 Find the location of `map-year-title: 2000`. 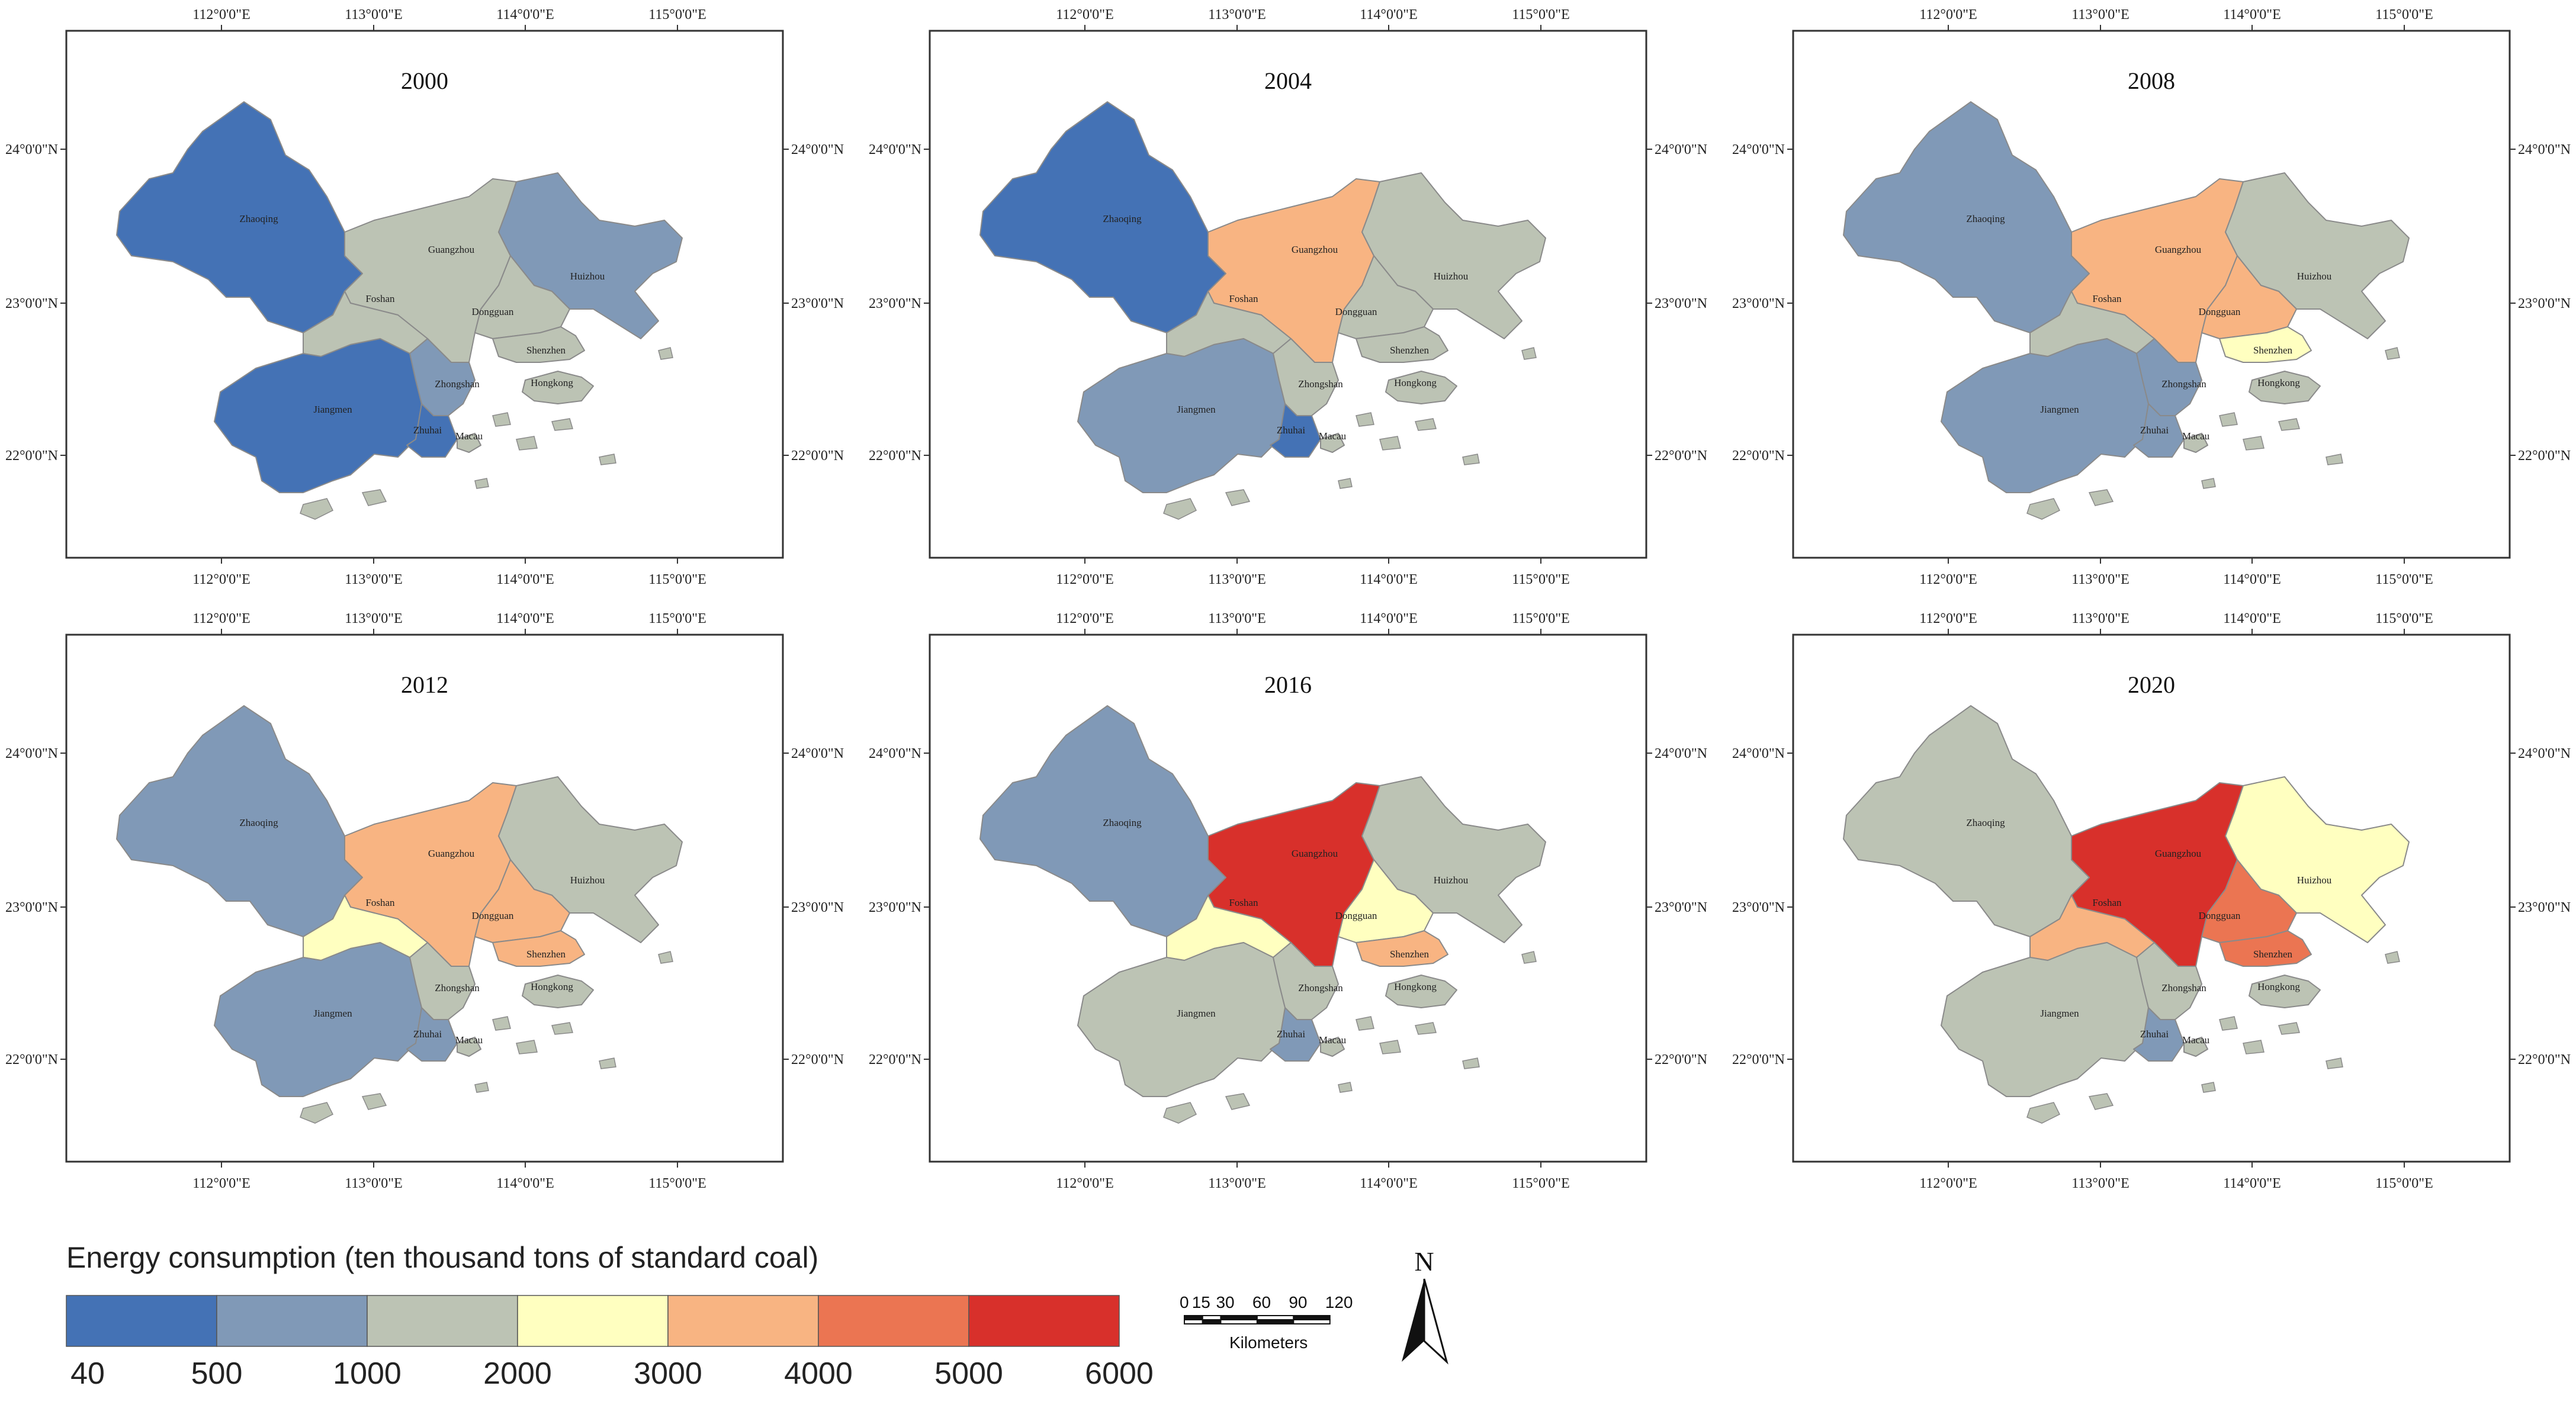

map-year-title: 2000 is located at coordinates (425, 81).